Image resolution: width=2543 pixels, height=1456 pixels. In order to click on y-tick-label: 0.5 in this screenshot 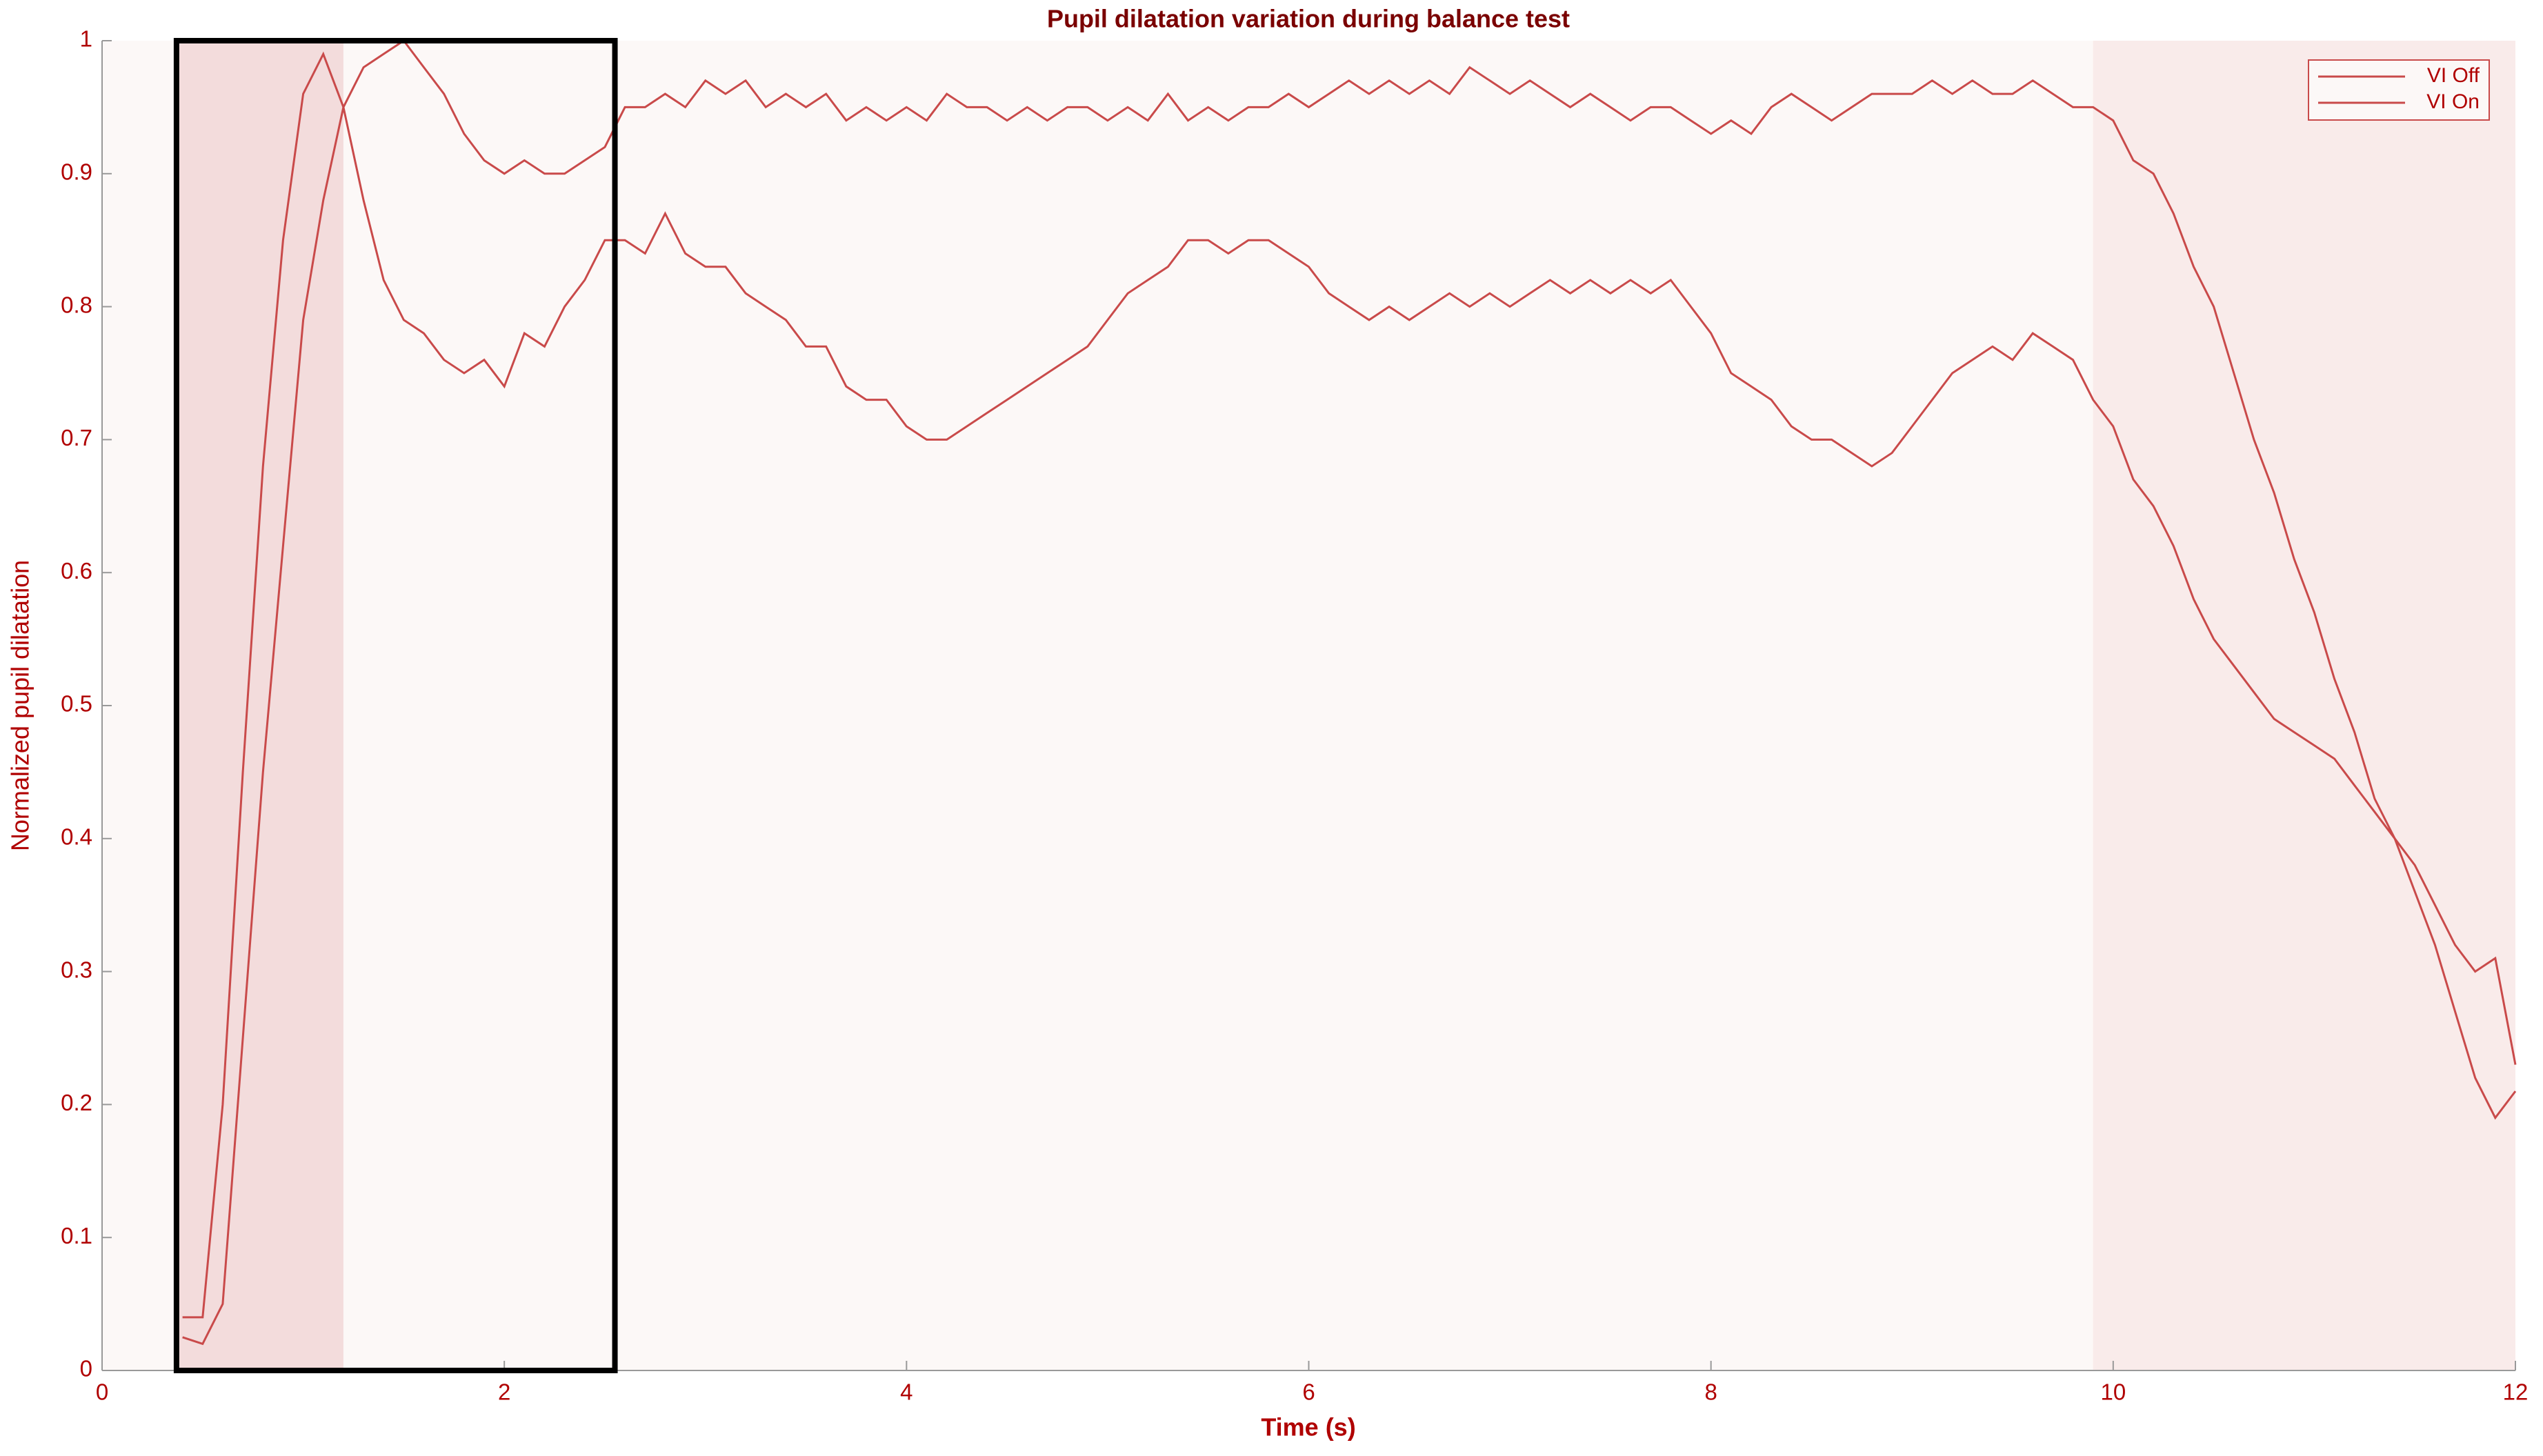, I will do `click(76, 704)`.